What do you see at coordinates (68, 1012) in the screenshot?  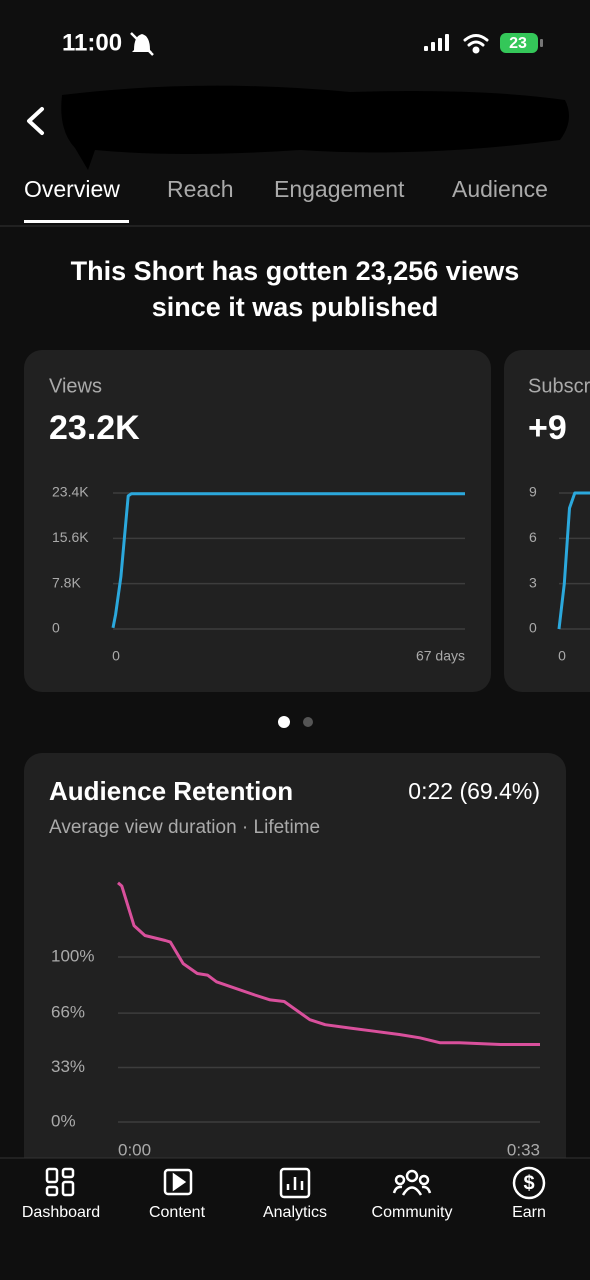 I see `y-tick-label: 66%` at bounding box center [68, 1012].